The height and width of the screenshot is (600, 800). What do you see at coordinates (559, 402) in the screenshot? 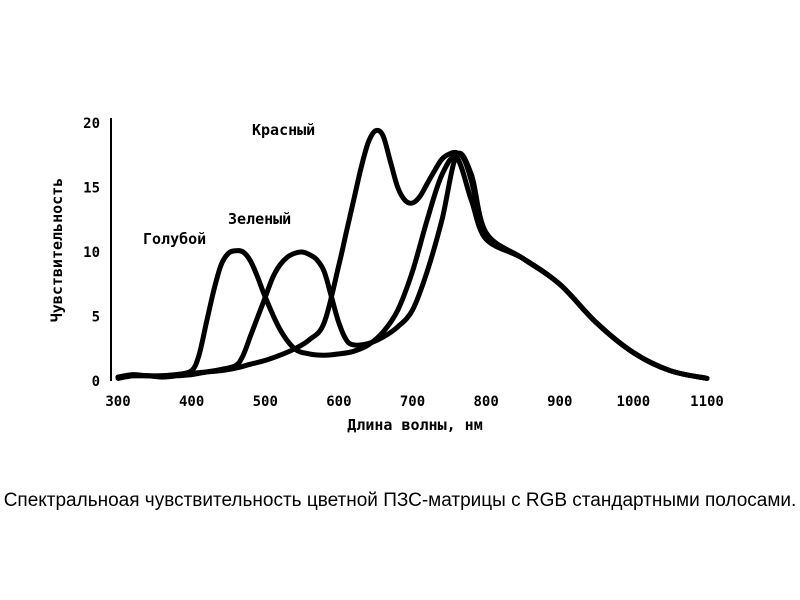
I see `x-tick-label: 900` at bounding box center [559, 402].